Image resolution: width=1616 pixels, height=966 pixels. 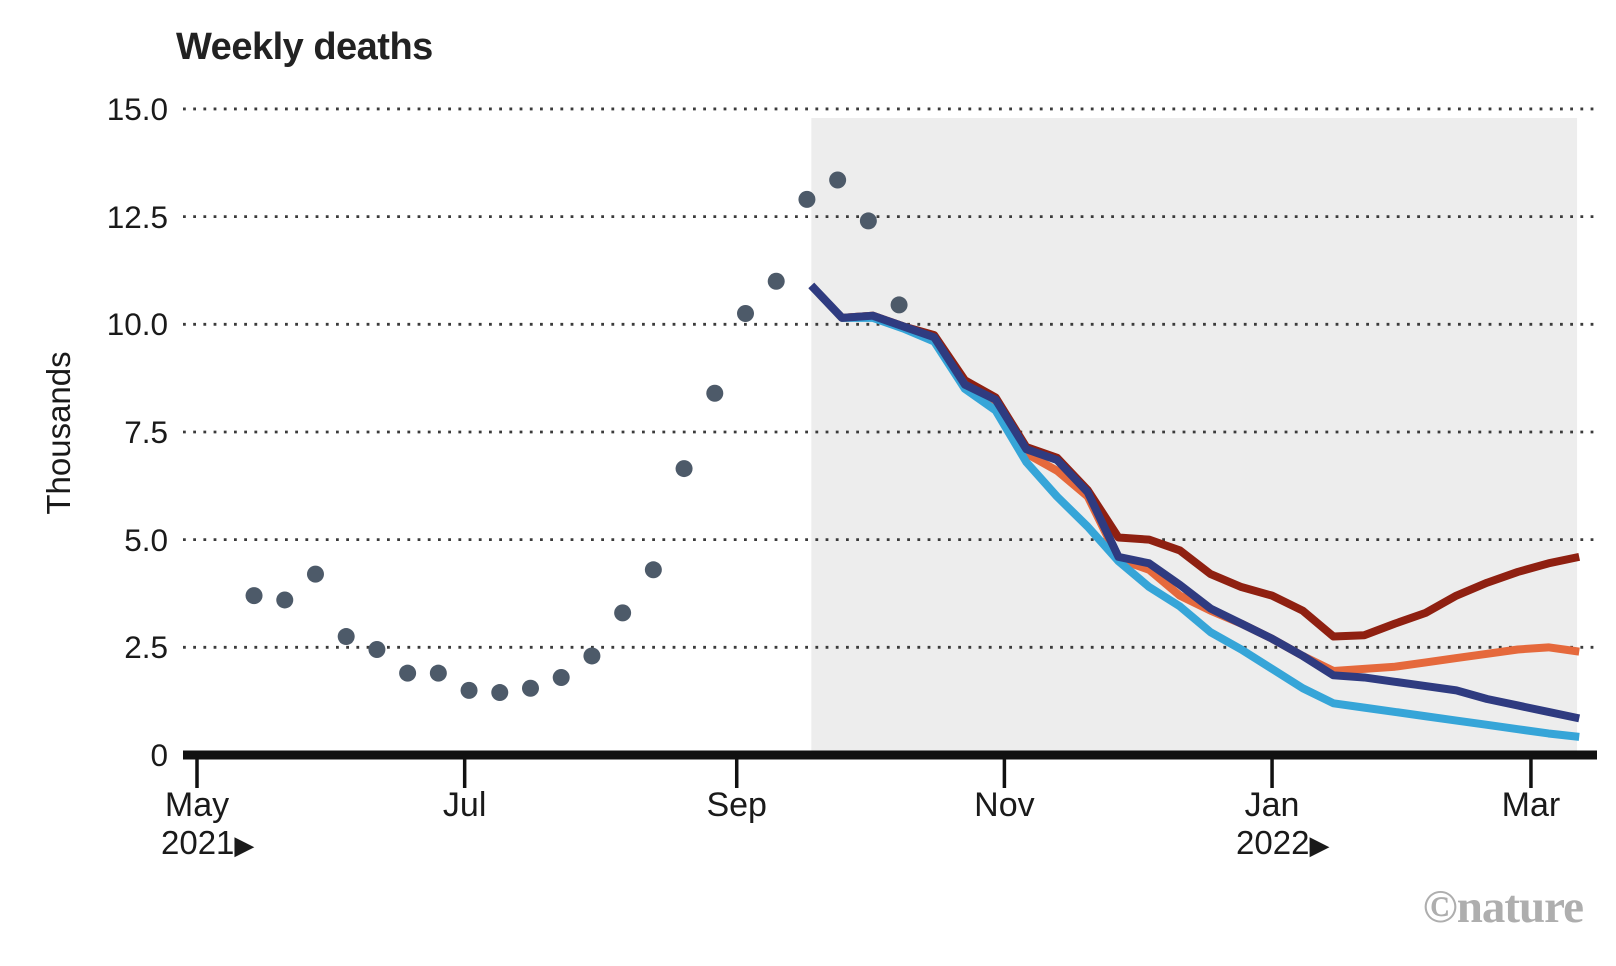 I want to click on nature-watermark: ©nature, so click(x=1503, y=907).